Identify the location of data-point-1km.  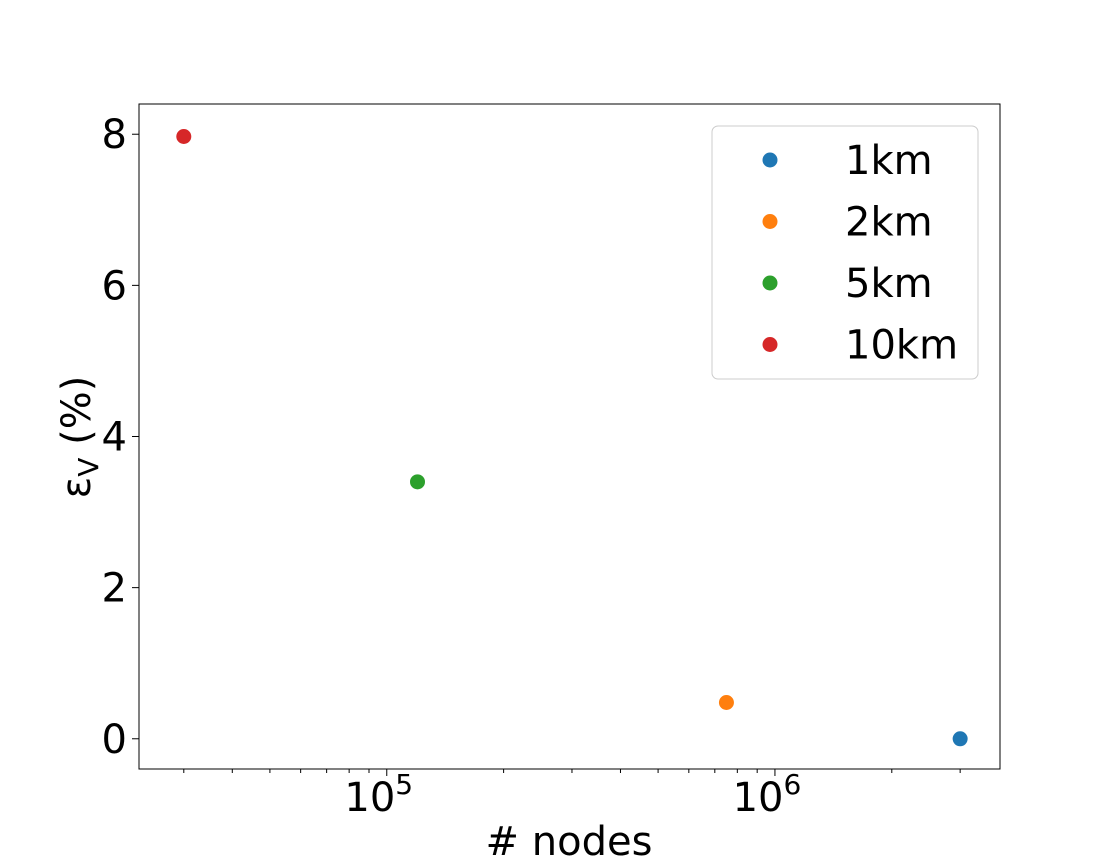
(960, 739).